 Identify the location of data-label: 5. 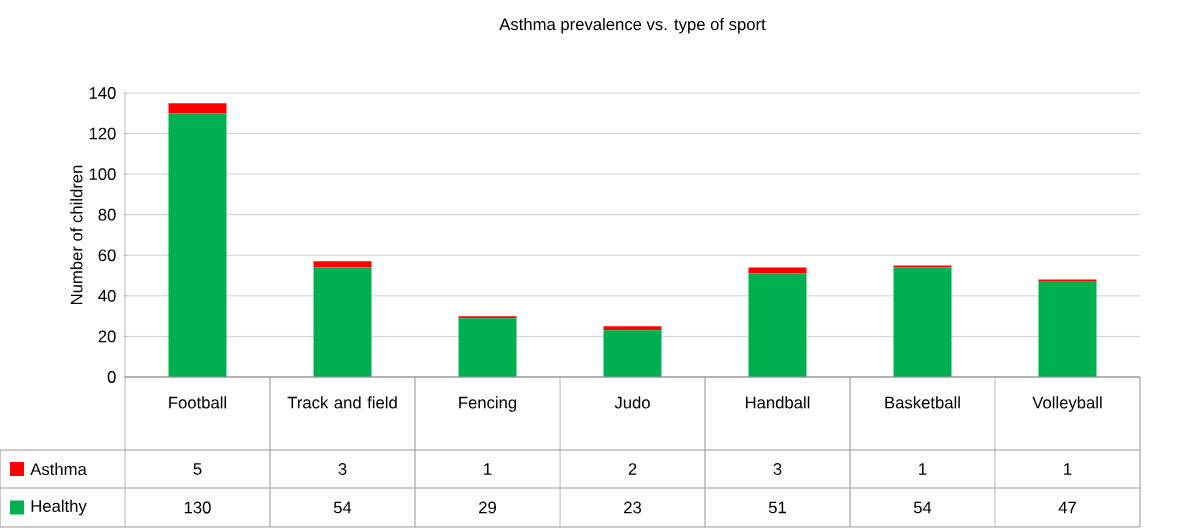
(197, 469).